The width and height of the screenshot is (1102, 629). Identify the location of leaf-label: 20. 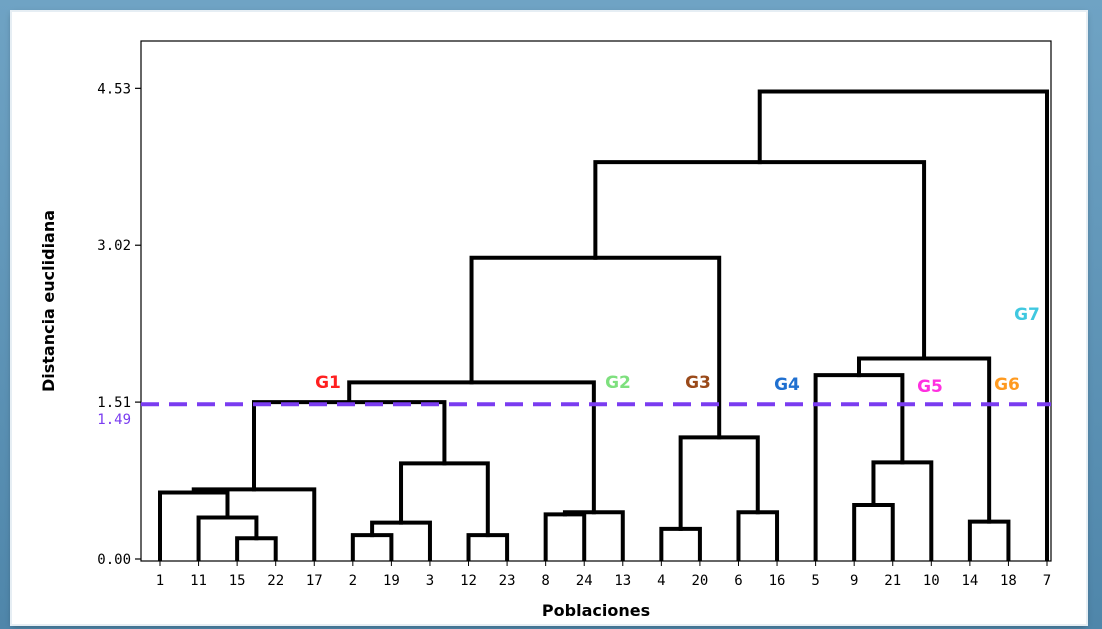
(699, 581).